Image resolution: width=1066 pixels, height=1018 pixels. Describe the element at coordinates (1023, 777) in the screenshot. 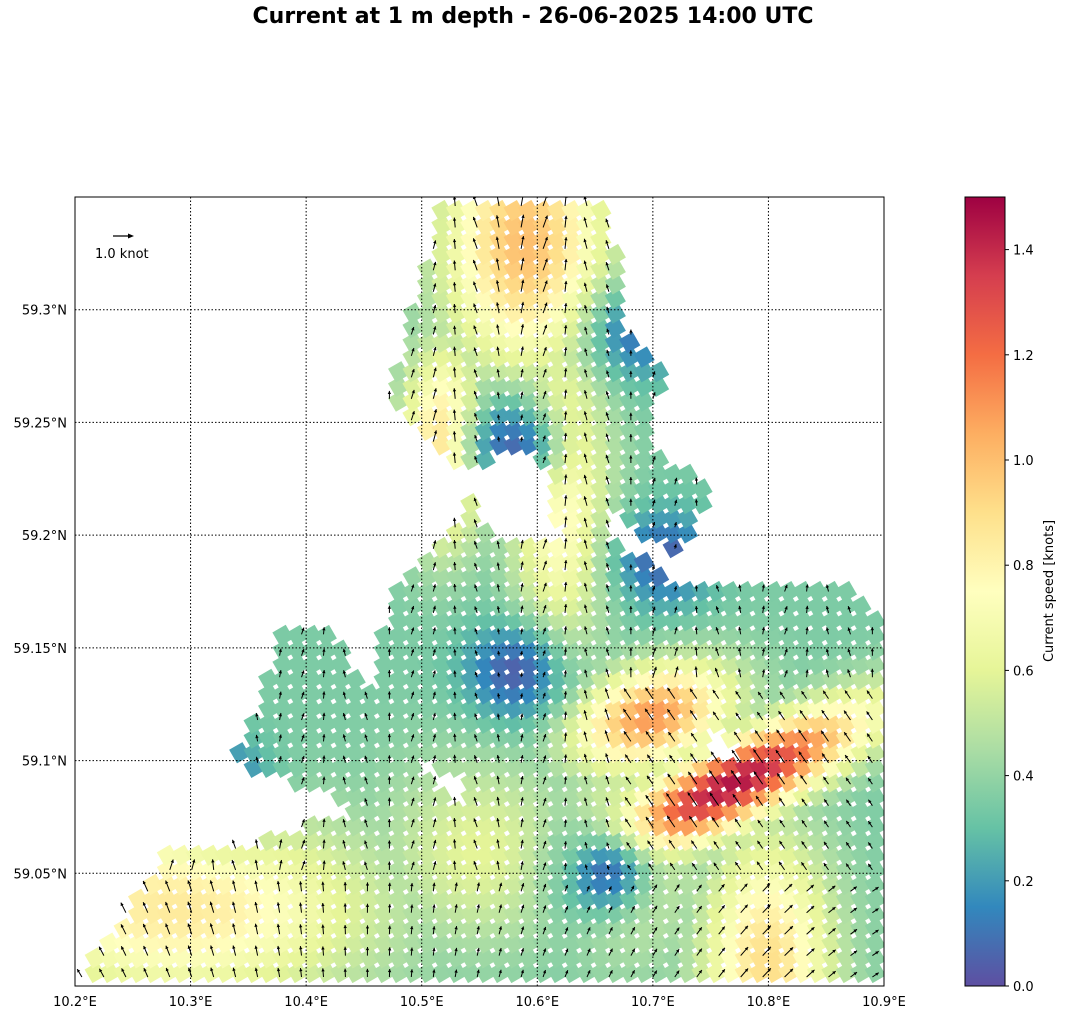

I see `colorbar-tick-label: 0.4` at that location.